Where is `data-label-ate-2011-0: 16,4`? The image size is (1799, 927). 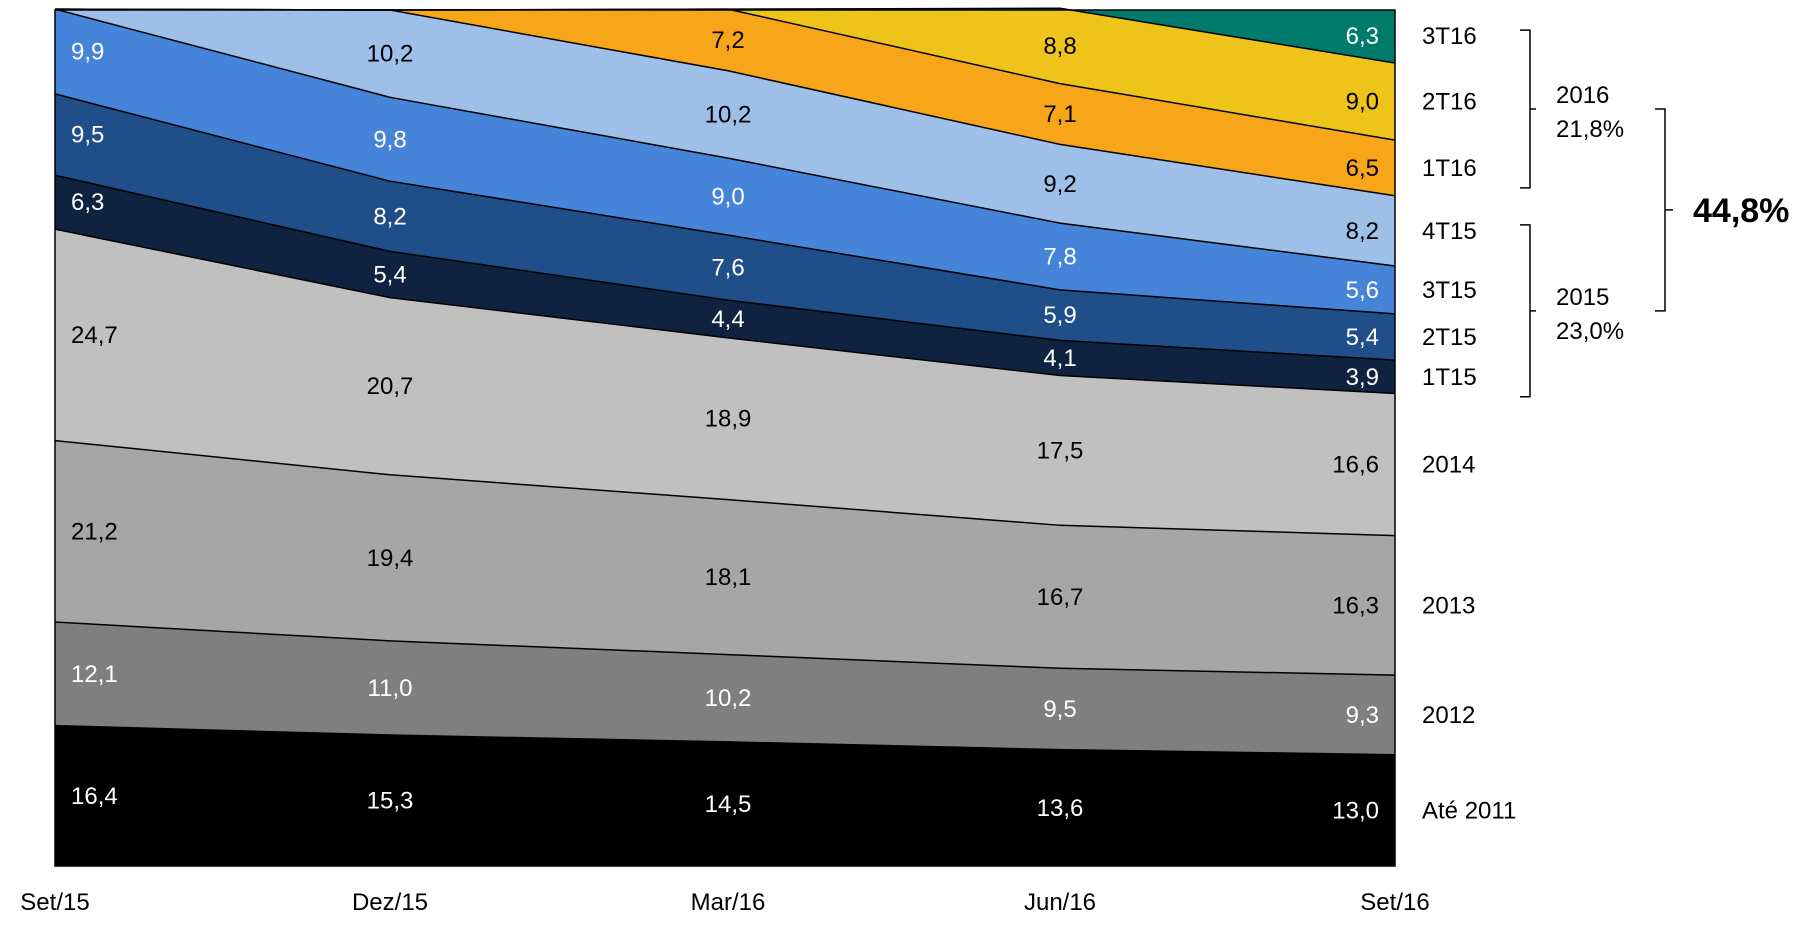
data-label-ate-2011-0: 16,4 is located at coordinates (94, 796).